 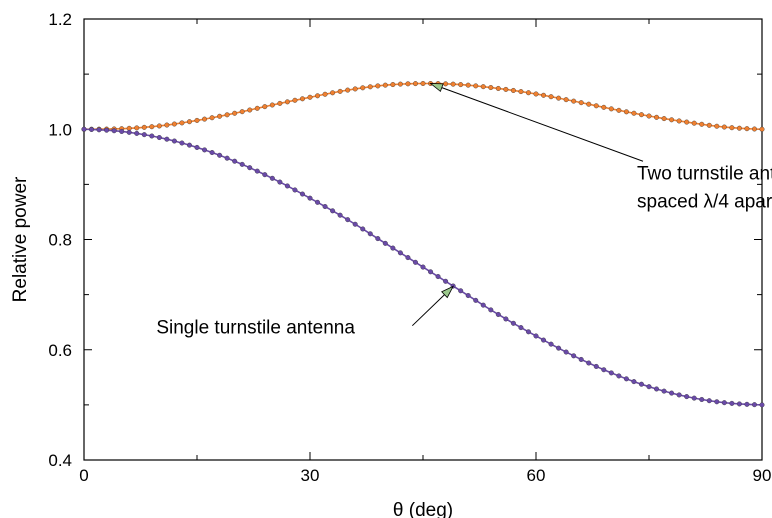 I want to click on y-tick-label: 0.8, so click(x=60, y=240).